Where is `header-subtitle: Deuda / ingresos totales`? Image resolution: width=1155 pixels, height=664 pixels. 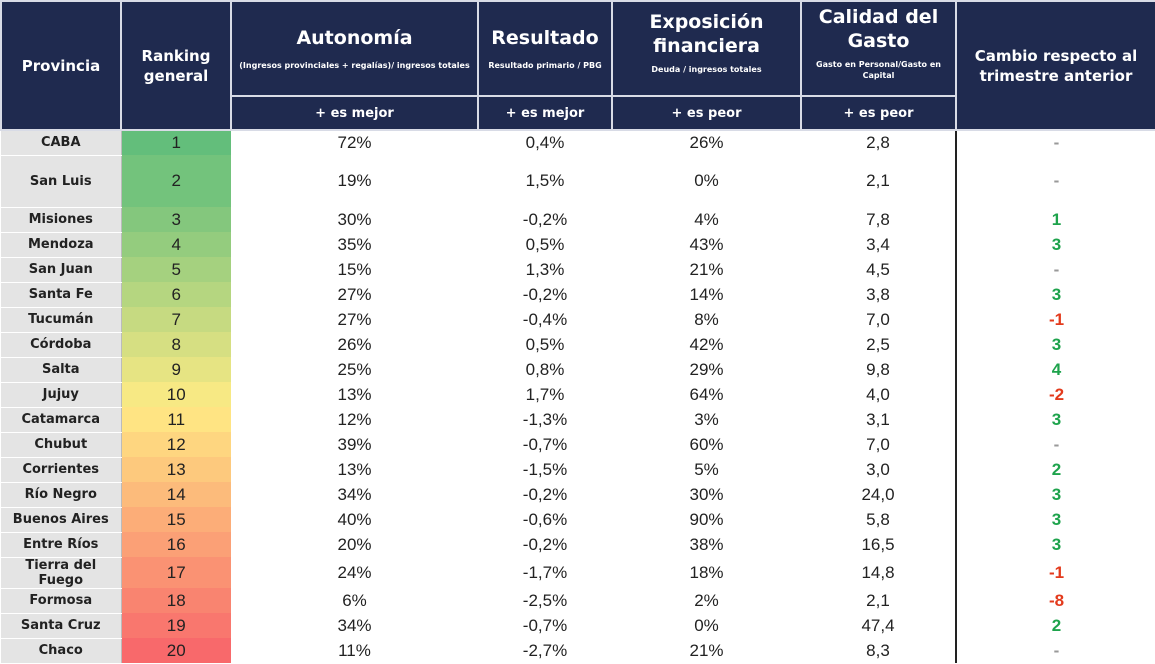
header-subtitle: Deuda / ingresos totales is located at coordinates (706, 69).